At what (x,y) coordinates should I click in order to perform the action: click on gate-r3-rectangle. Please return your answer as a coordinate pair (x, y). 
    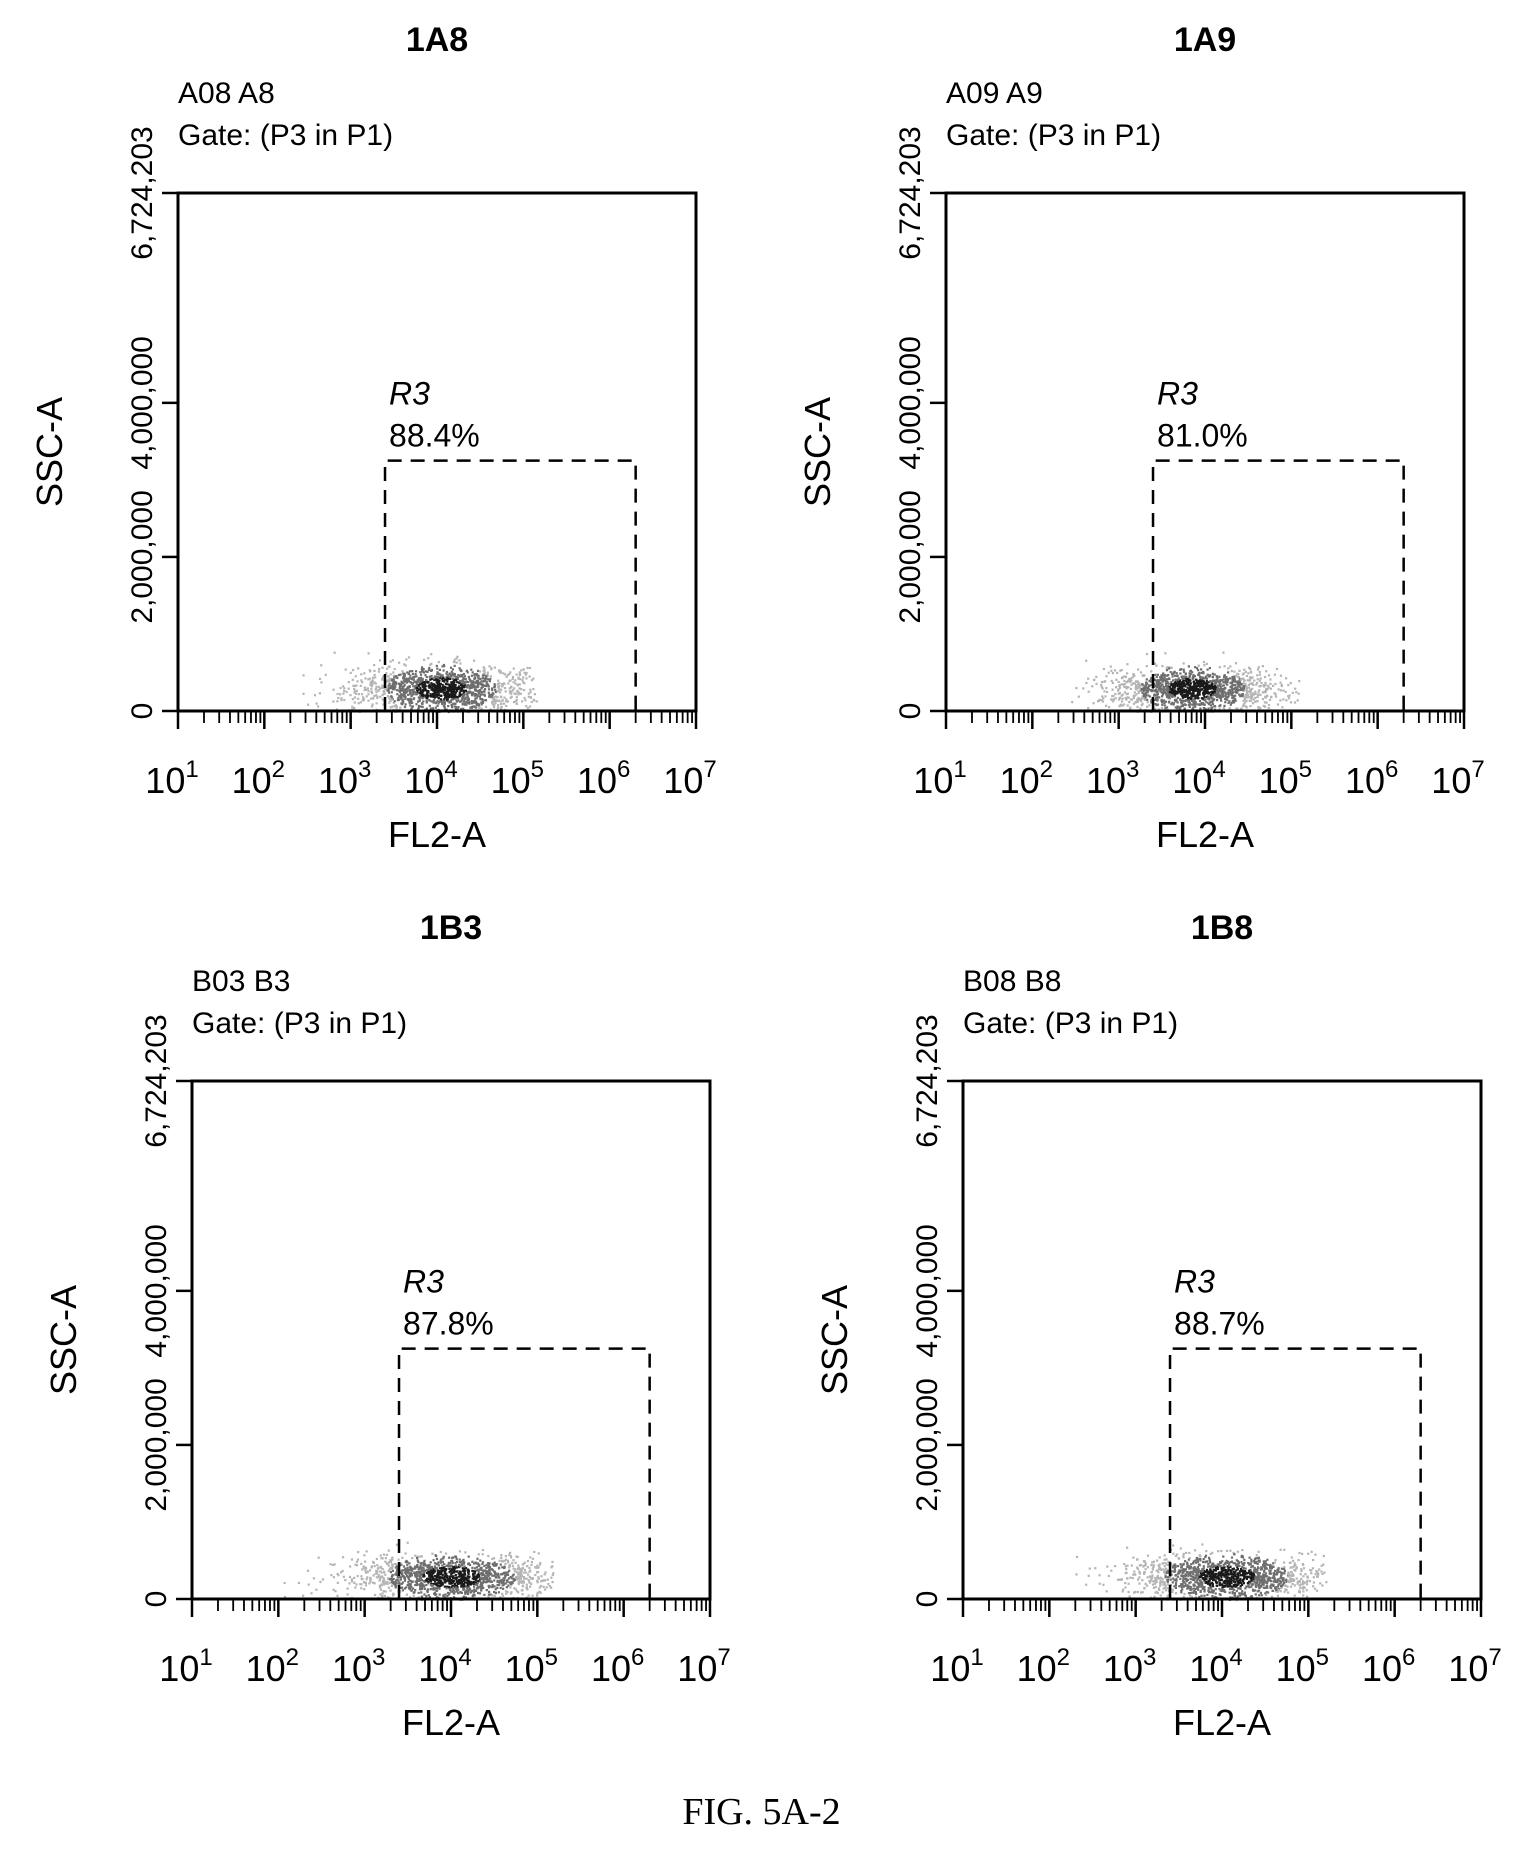
    Looking at the image, I should click on (524, 1473).